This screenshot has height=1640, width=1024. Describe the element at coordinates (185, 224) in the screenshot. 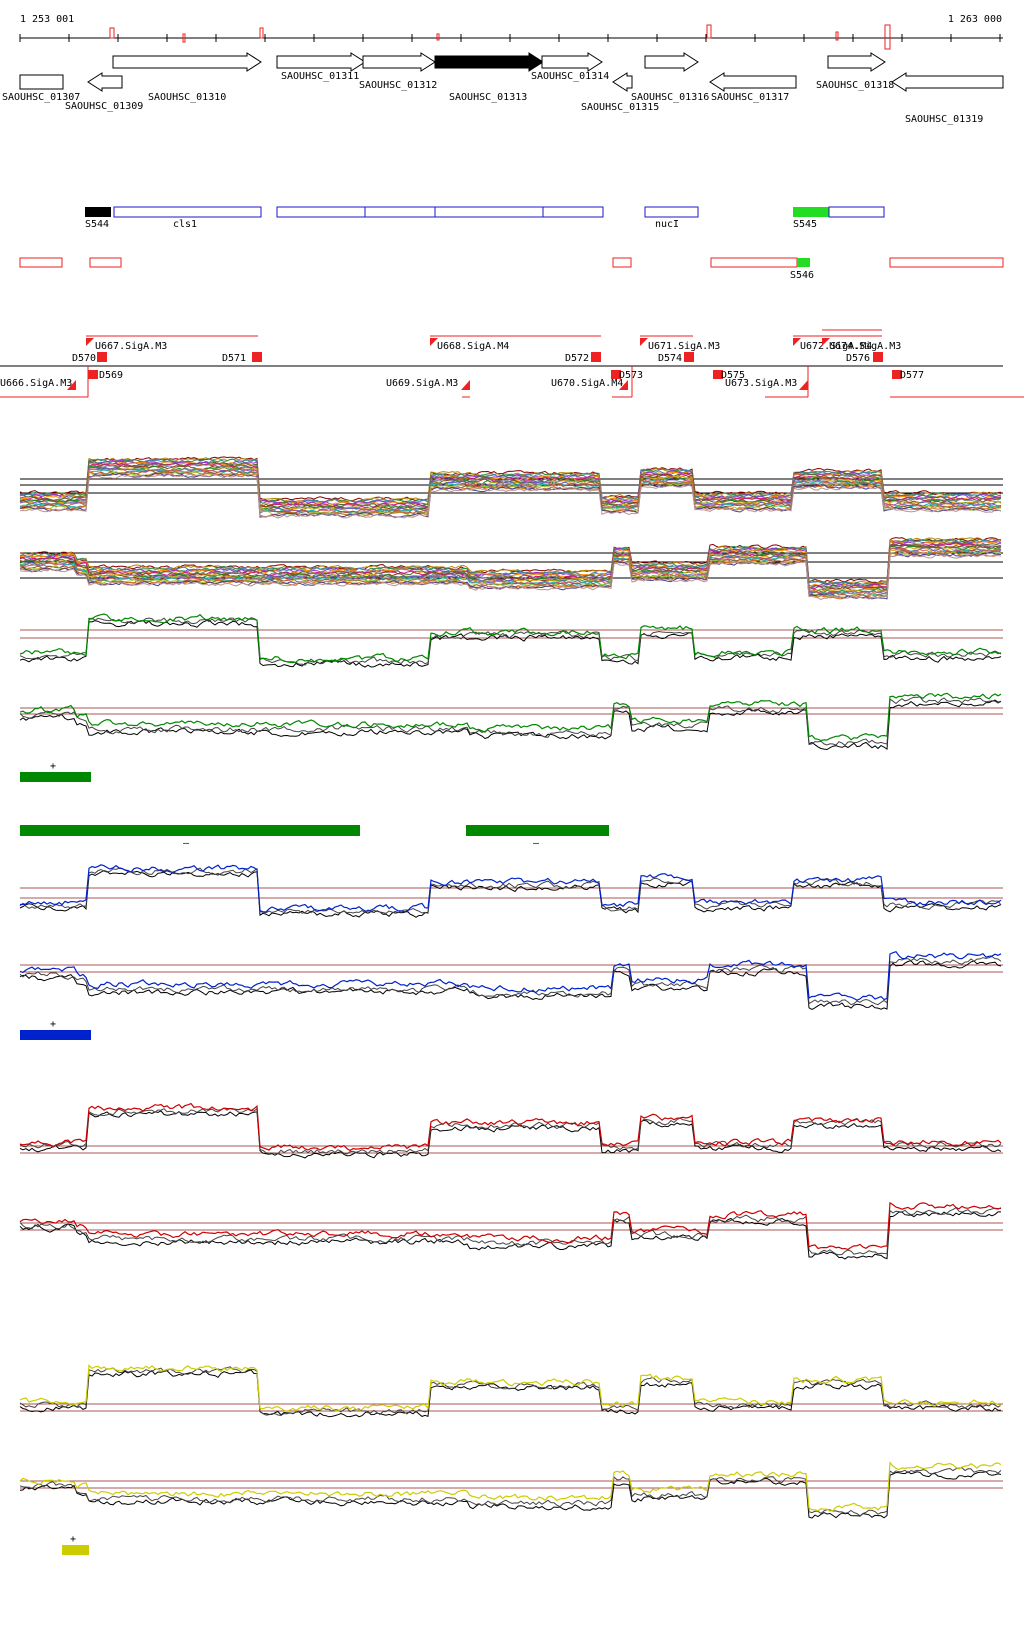

I see `segment-label: cls1` at that location.